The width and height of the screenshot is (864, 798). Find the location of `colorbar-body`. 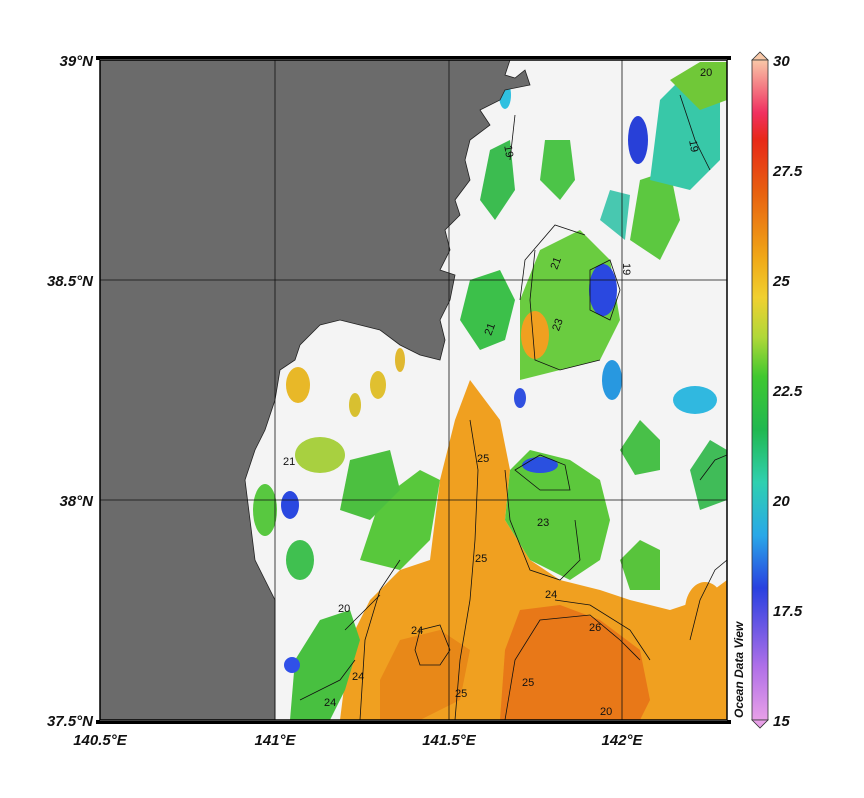

colorbar-body is located at coordinates (760, 390).